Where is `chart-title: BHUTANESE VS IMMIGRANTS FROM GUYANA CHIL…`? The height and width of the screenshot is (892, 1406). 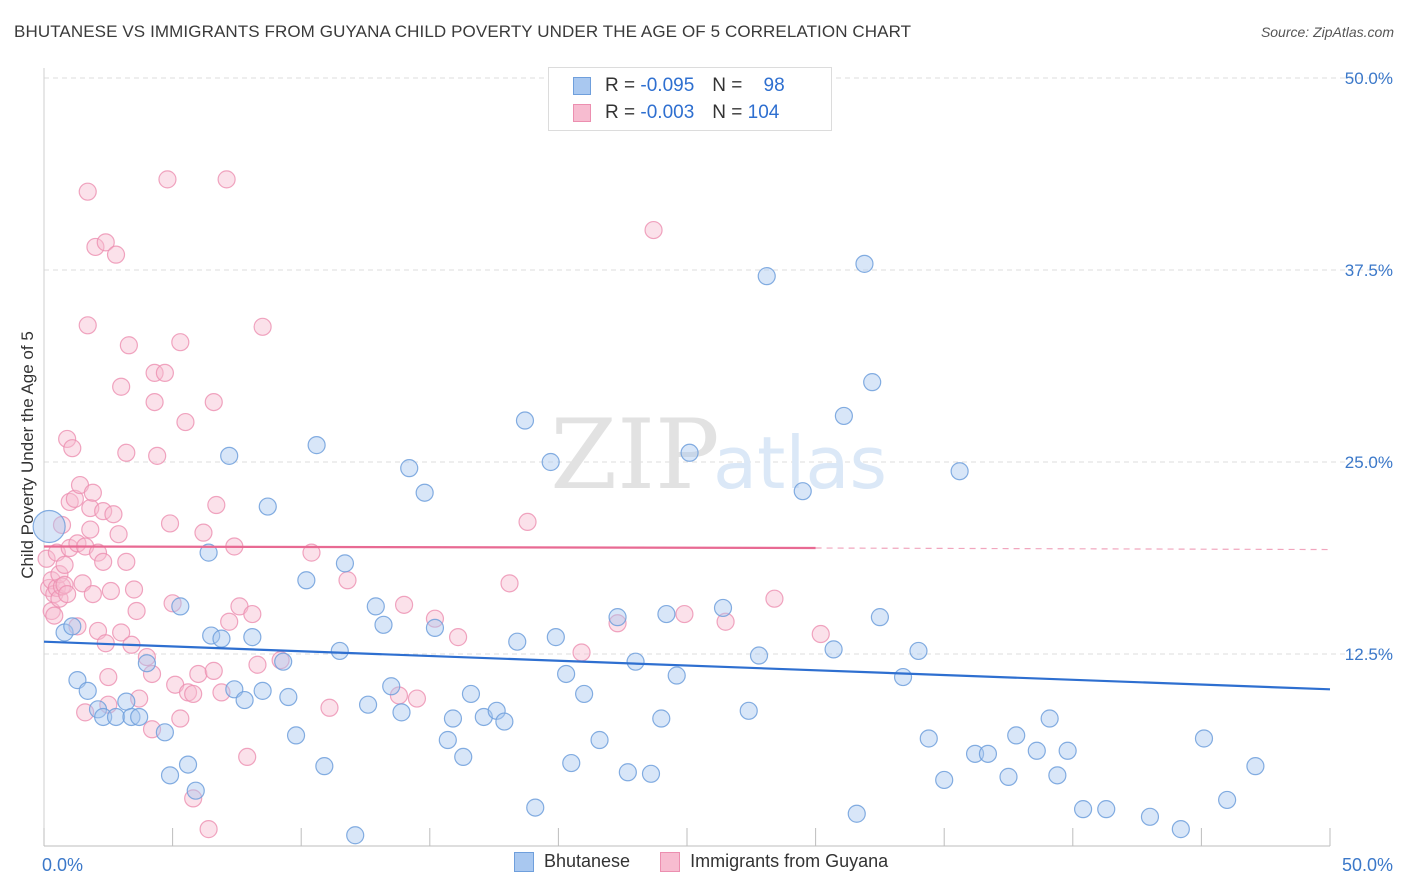 chart-title: BHUTANESE VS IMMIGRANTS FROM GUYANA CHIL… is located at coordinates (463, 31).